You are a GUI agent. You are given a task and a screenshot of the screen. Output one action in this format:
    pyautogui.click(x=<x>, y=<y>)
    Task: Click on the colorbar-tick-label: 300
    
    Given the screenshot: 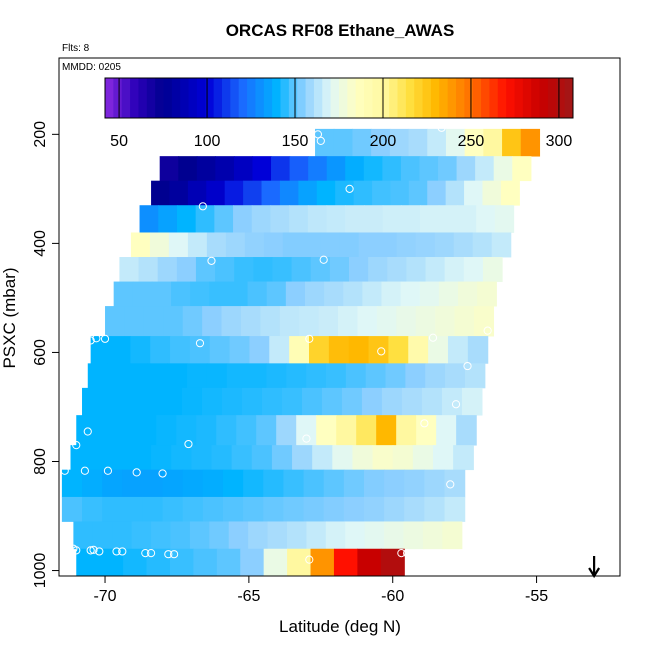 What is the action you would take?
    pyautogui.click(x=559, y=141)
    